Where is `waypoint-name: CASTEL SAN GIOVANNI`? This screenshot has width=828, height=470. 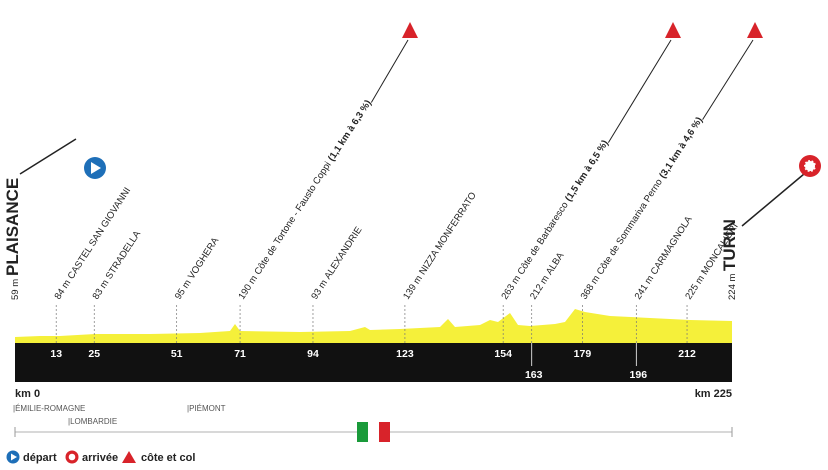
waypoint-name: CASTEL SAN GIOVANNI is located at coordinates (100, 234).